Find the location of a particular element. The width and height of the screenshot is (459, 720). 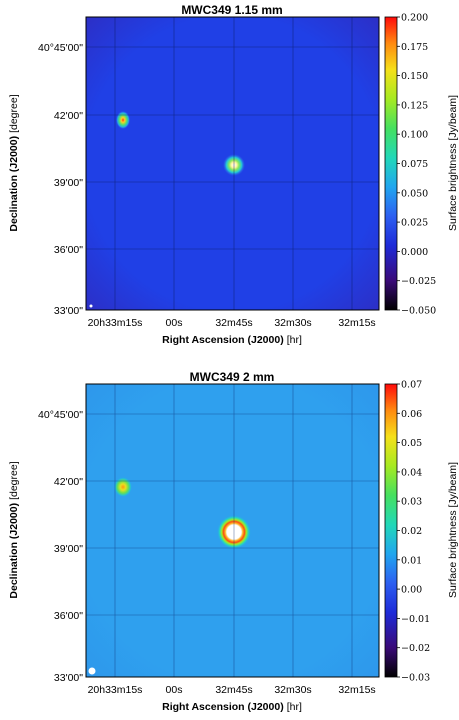

colorbar-tick-label: −0.02 is located at coordinates (415, 648).